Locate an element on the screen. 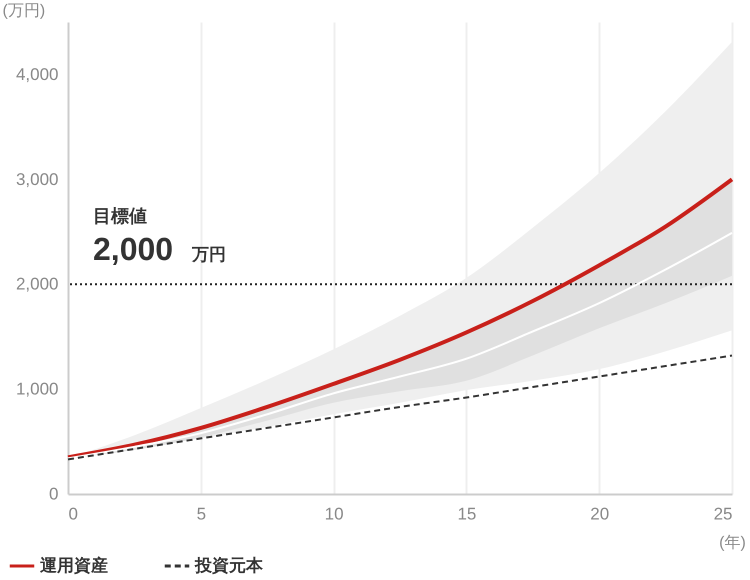  y-tick-label: 1,000 is located at coordinates (37, 389).